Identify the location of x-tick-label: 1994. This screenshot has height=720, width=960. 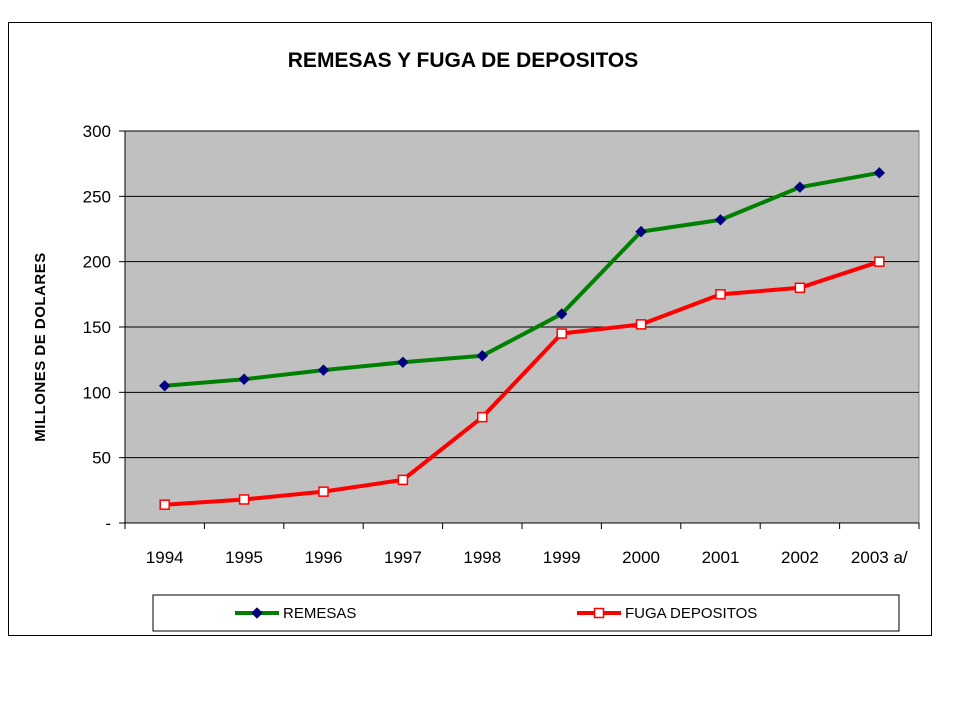
(165, 557).